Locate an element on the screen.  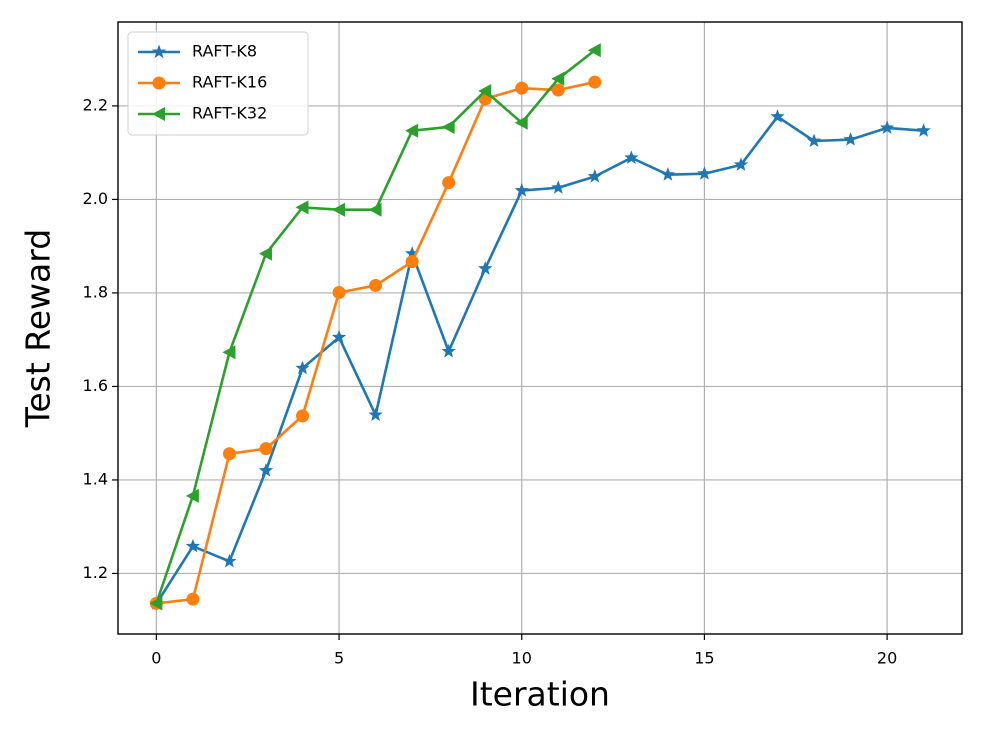
y-axis-label: Test Reward is located at coordinates (38, 328).